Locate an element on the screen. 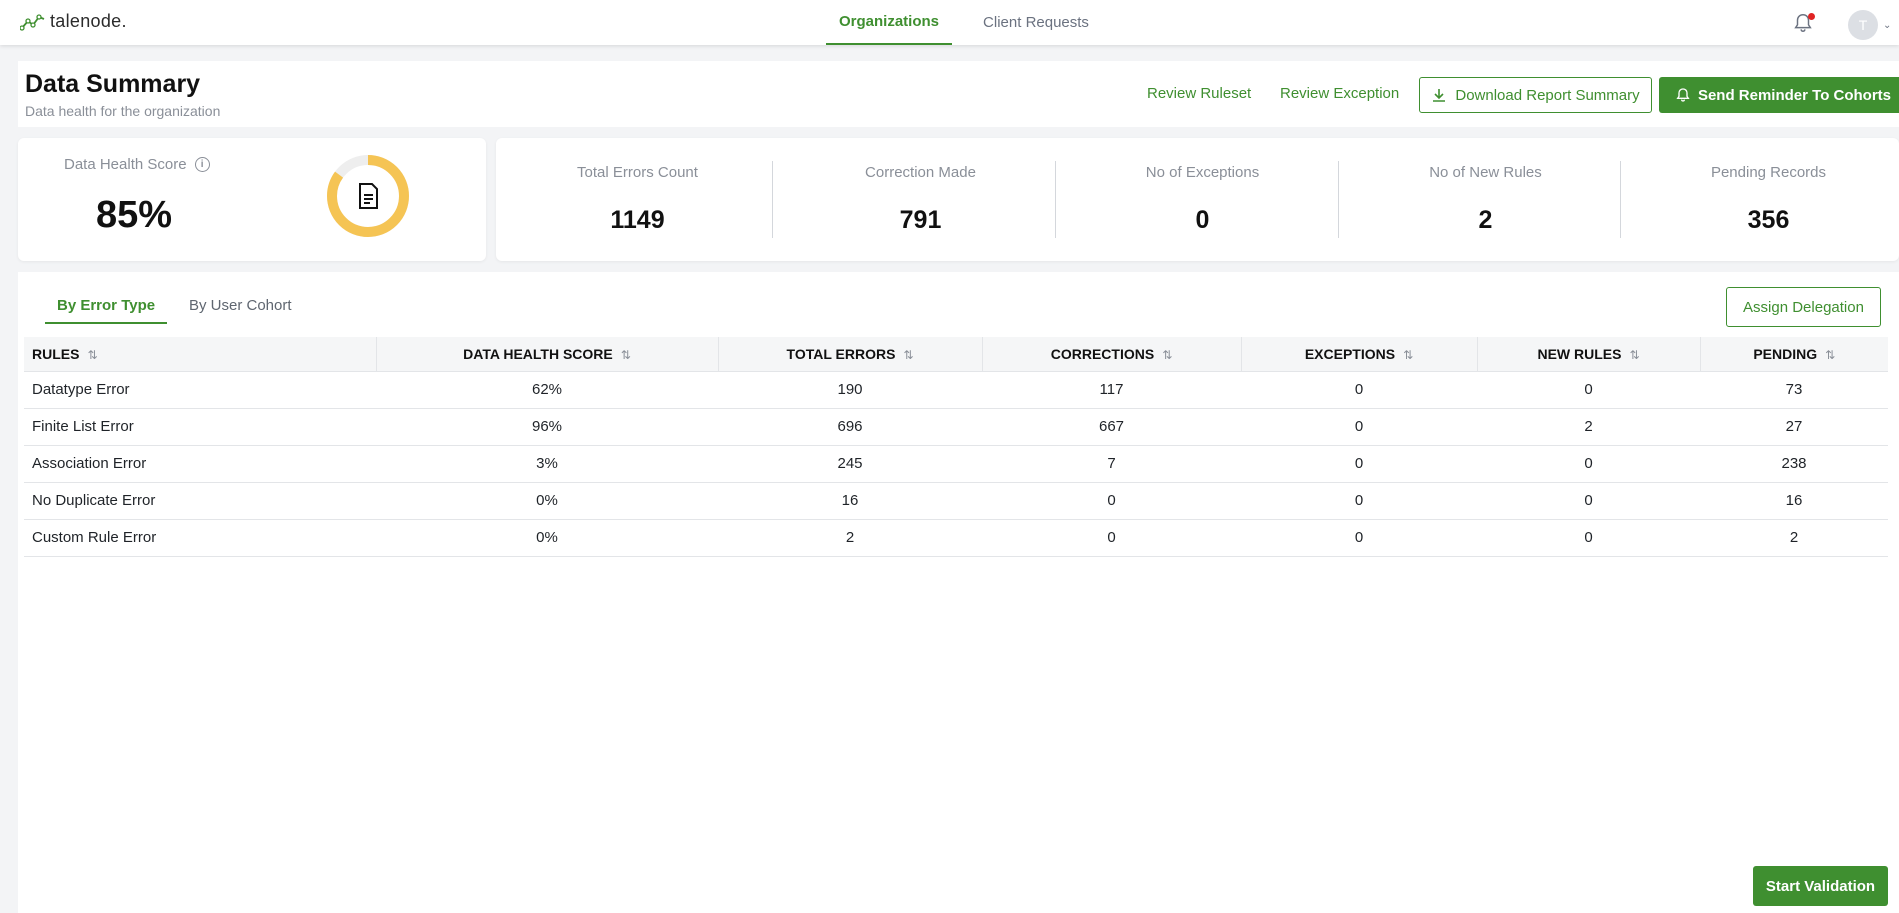 The height and width of the screenshot is (913, 1899). logo: talenode. is located at coordinates (73, 21).